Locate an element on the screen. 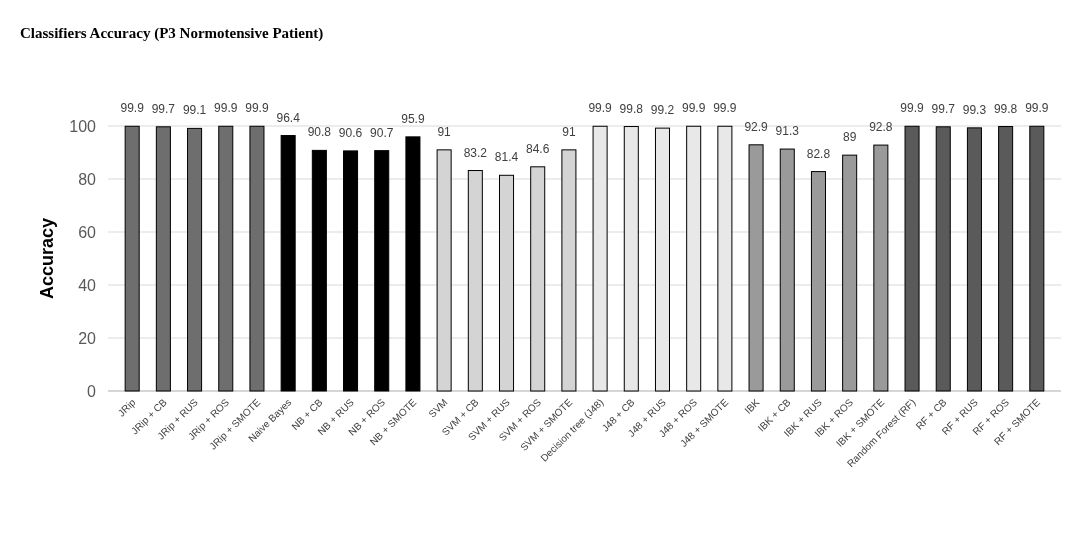 Image resolution: width=1073 pixels, height=540 pixels. data-label: 81.4 is located at coordinates (506, 157).